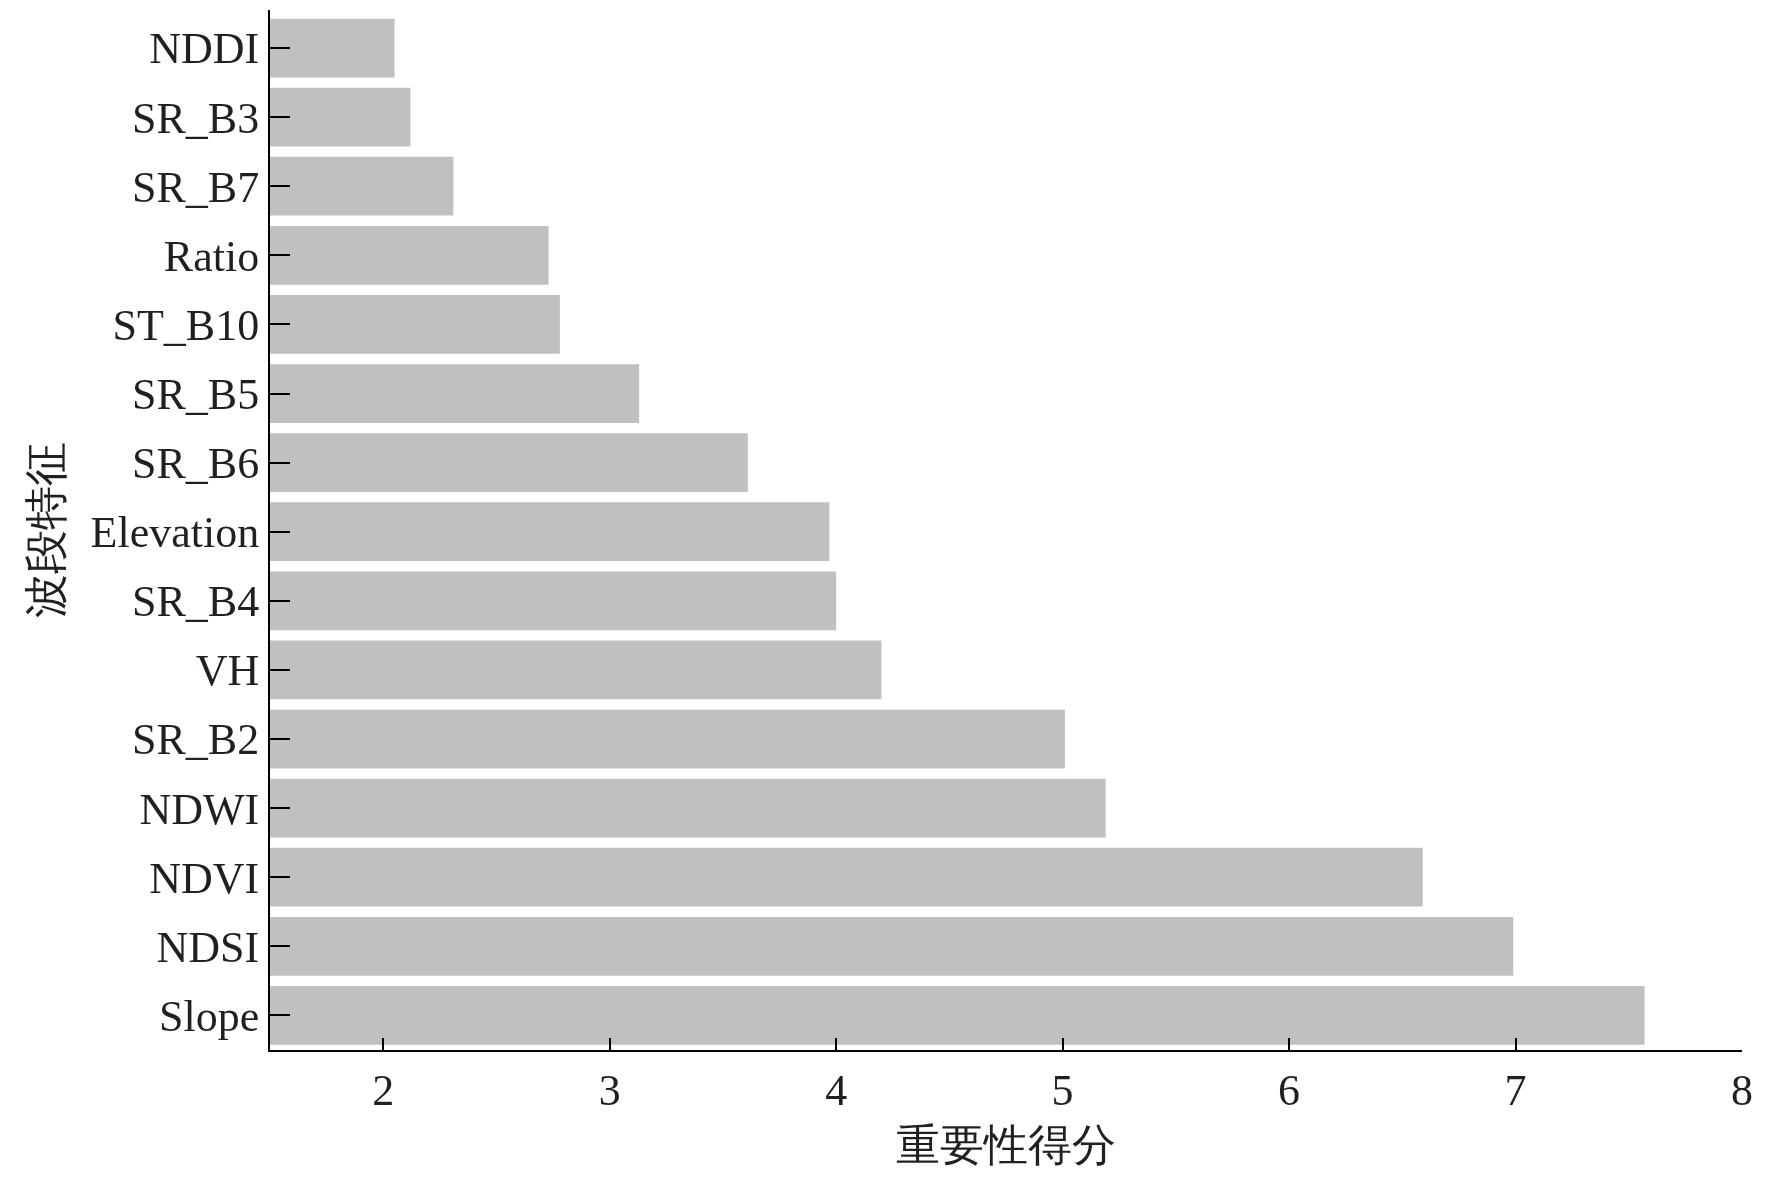 The height and width of the screenshot is (1180, 1782). I want to click on y-tick-label: NDVI, so click(204, 878).